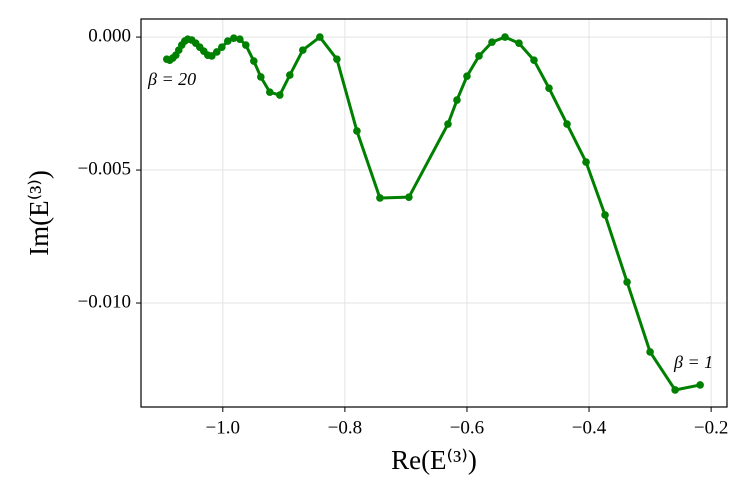 Image resolution: width=747 pixels, height=498 pixels. What do you see at coordinates (109, 35) in the screenshot?
I see `y-tick-label: 0.000` at bounding box center [109, 35].